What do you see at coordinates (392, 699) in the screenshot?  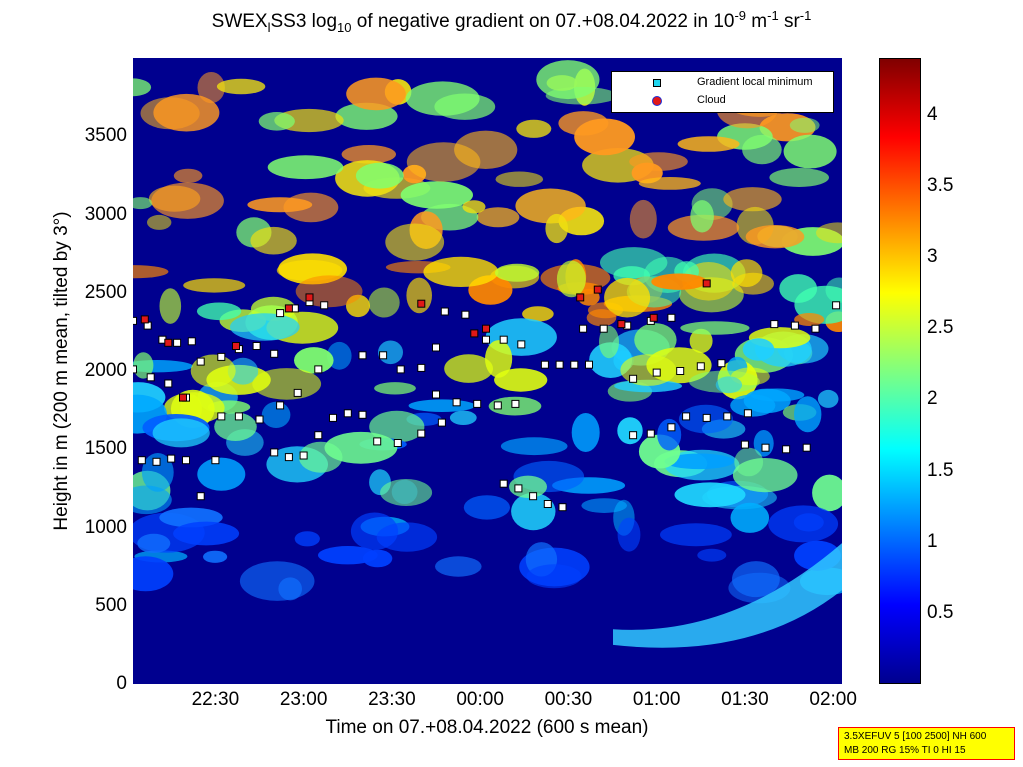 I see `x-tick-label: 23:30` at bounding box center [392, 699].